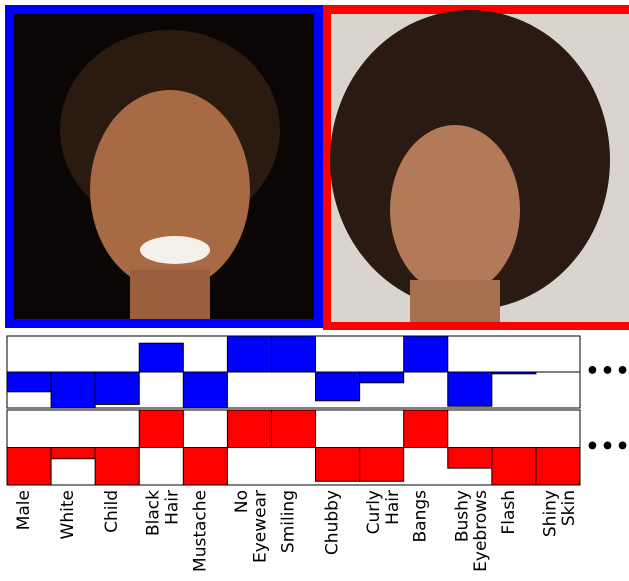  What do you see at coordinates (559, 513) in the screenshot?
I see `x-tick-label: ShinySkin` at bounding box center [559, 513].